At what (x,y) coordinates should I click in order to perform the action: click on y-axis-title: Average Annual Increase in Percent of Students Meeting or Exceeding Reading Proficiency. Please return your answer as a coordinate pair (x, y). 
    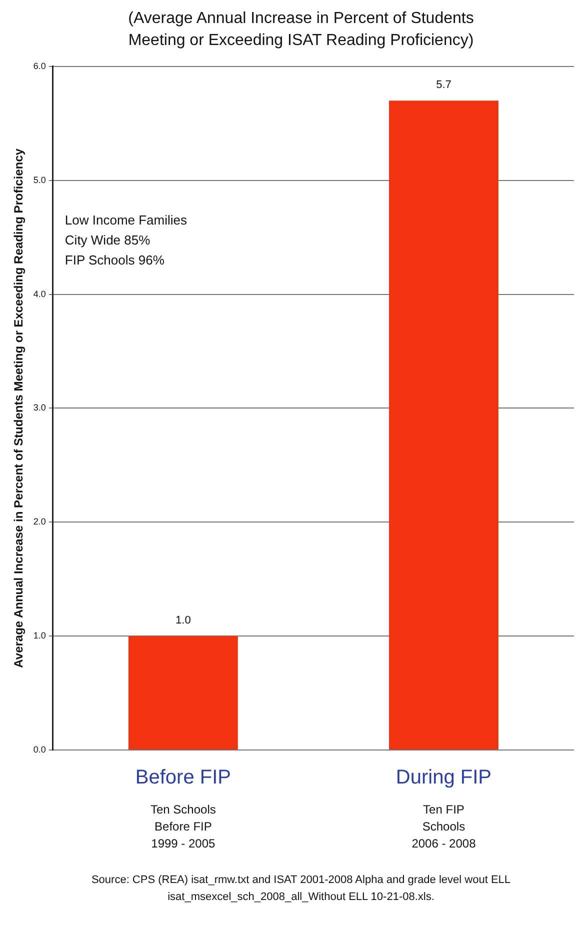
    Looking at the image, I should click on (19, 408).